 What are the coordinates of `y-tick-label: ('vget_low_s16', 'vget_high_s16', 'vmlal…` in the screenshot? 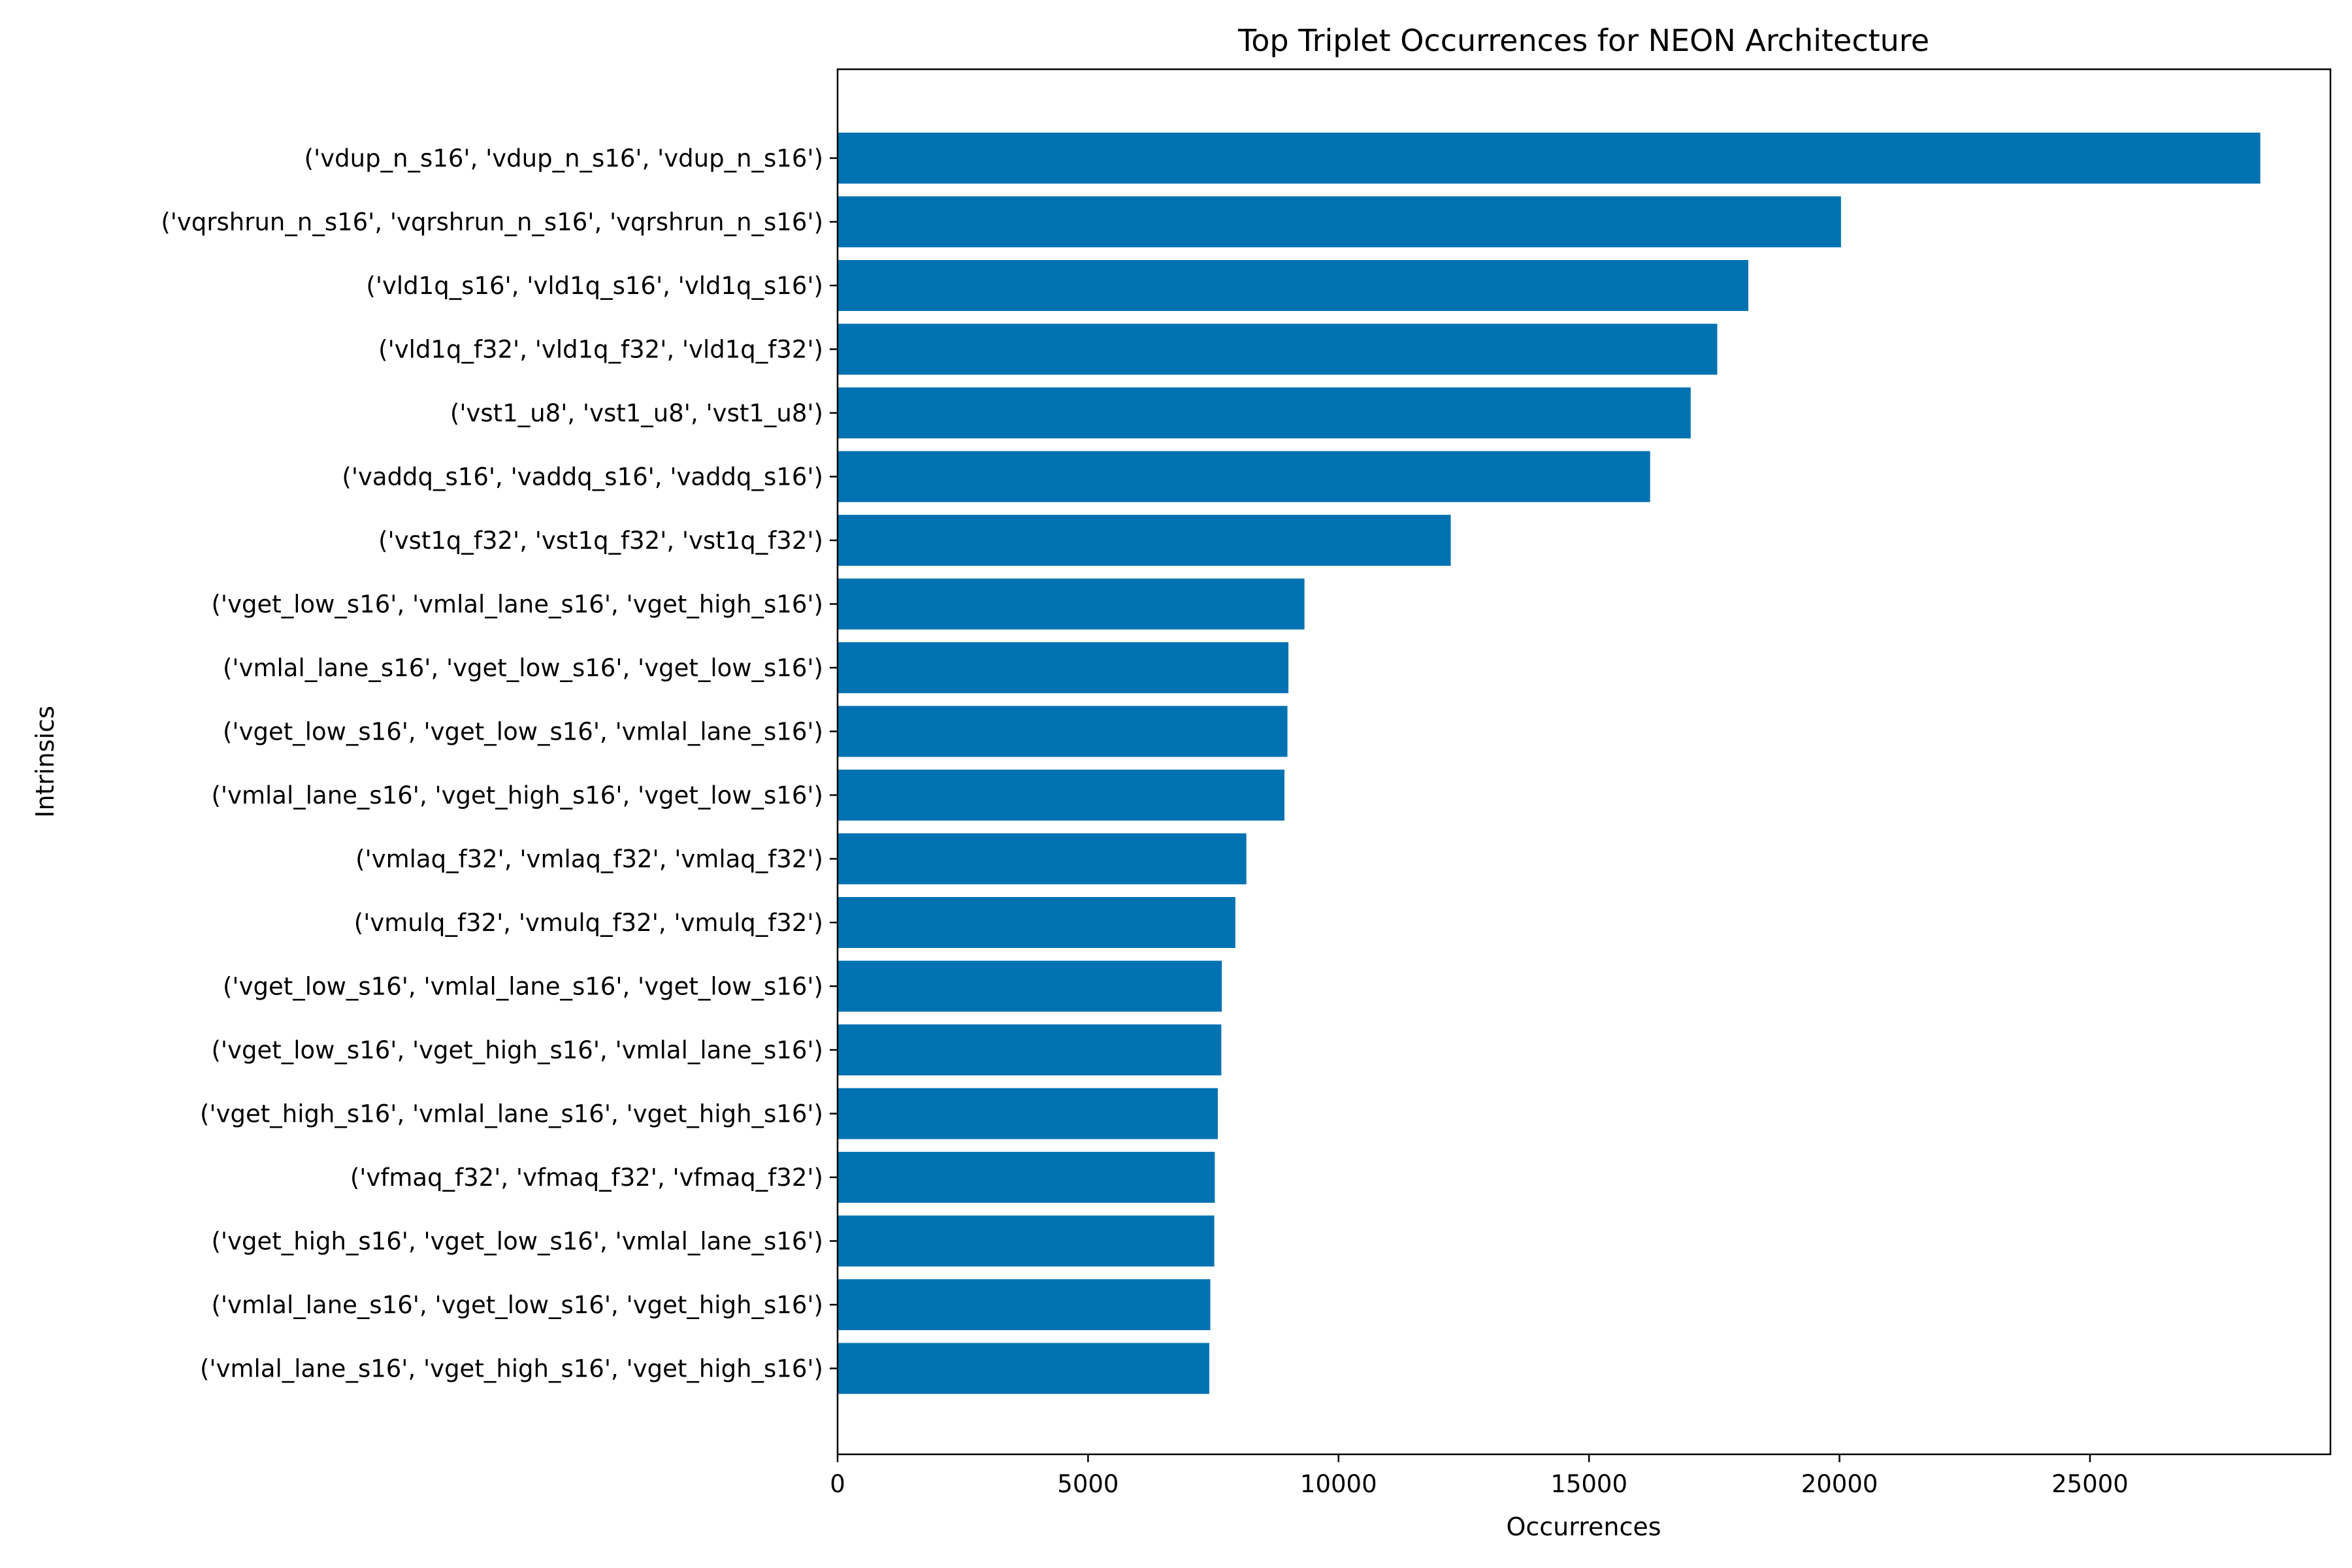 It's located at (517, 1050).